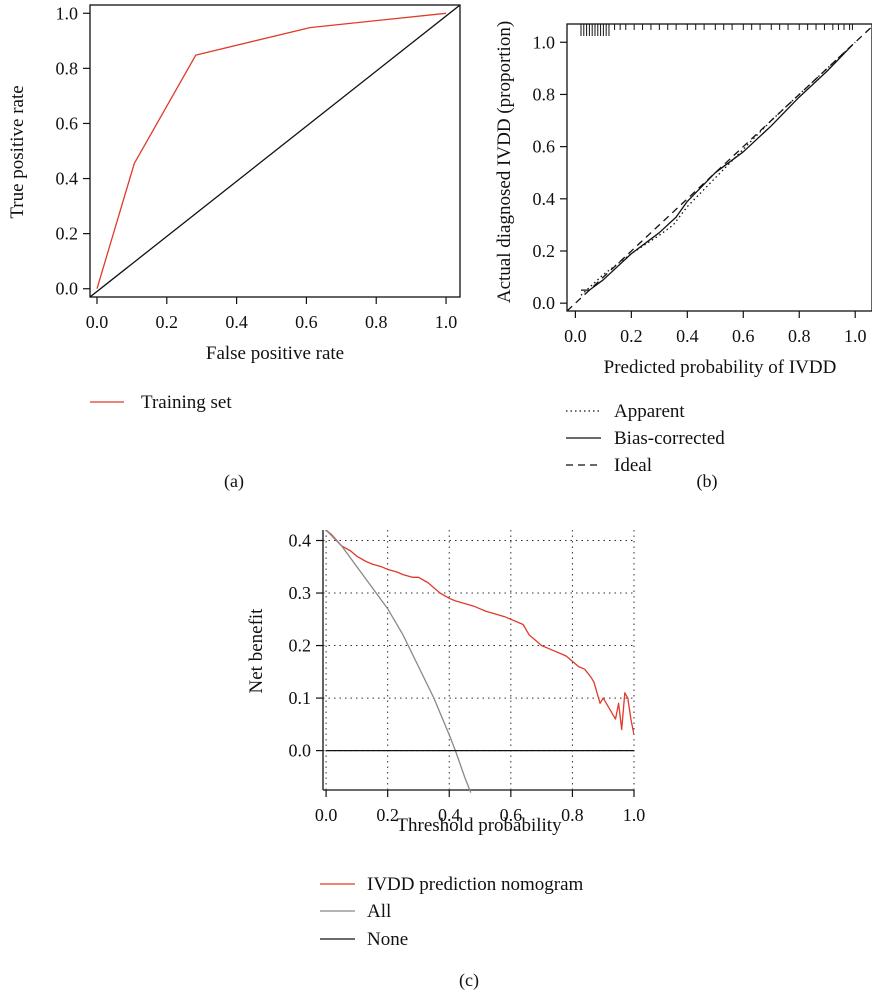 This screenshot has height=996, width=872. I want to click on panel-c-xlabel: Threshold probability, so click(479, 825).